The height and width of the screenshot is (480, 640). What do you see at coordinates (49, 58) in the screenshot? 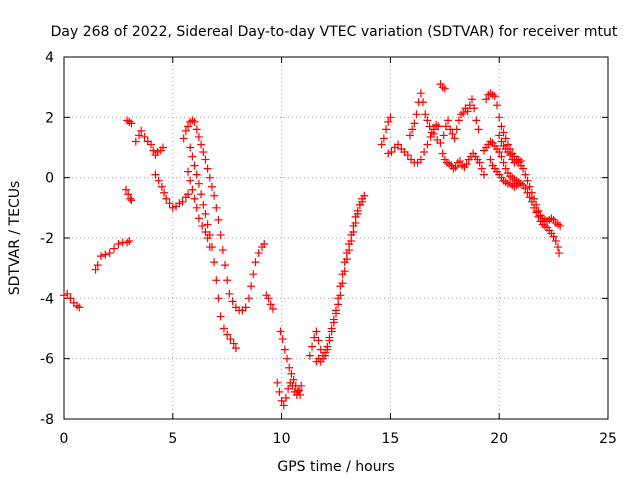
I see `y-tick-label: 4` at bounding box center [49, 58].